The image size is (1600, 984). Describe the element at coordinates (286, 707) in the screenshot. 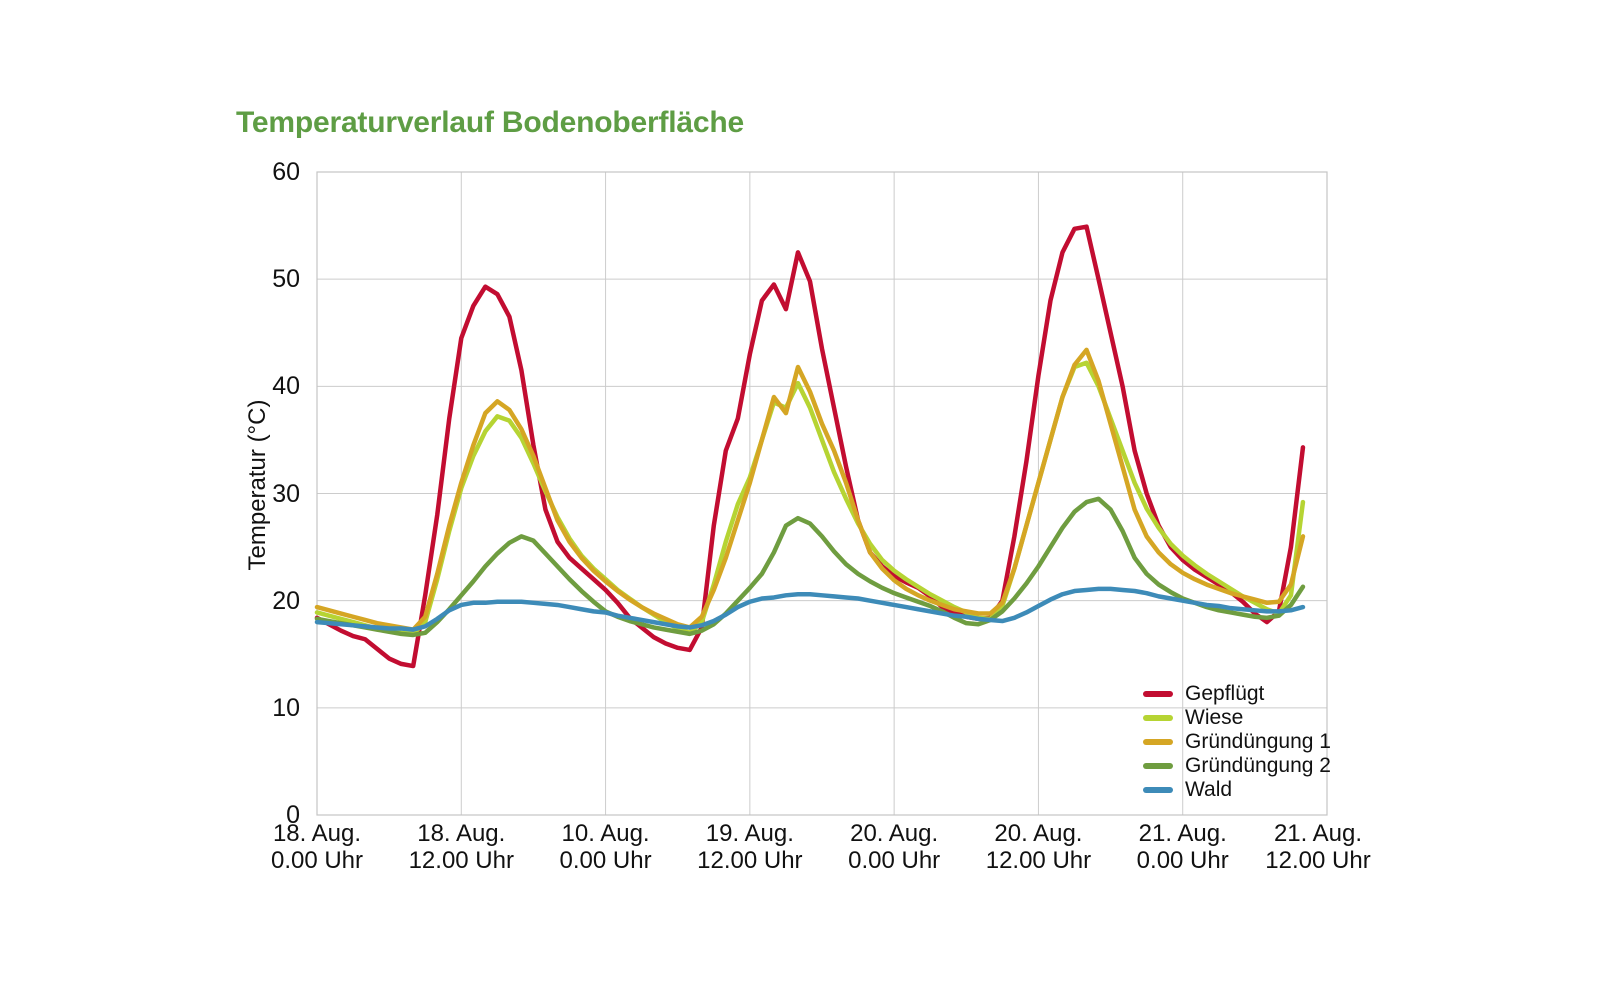

I see `y-tick-label: 10` at that location.